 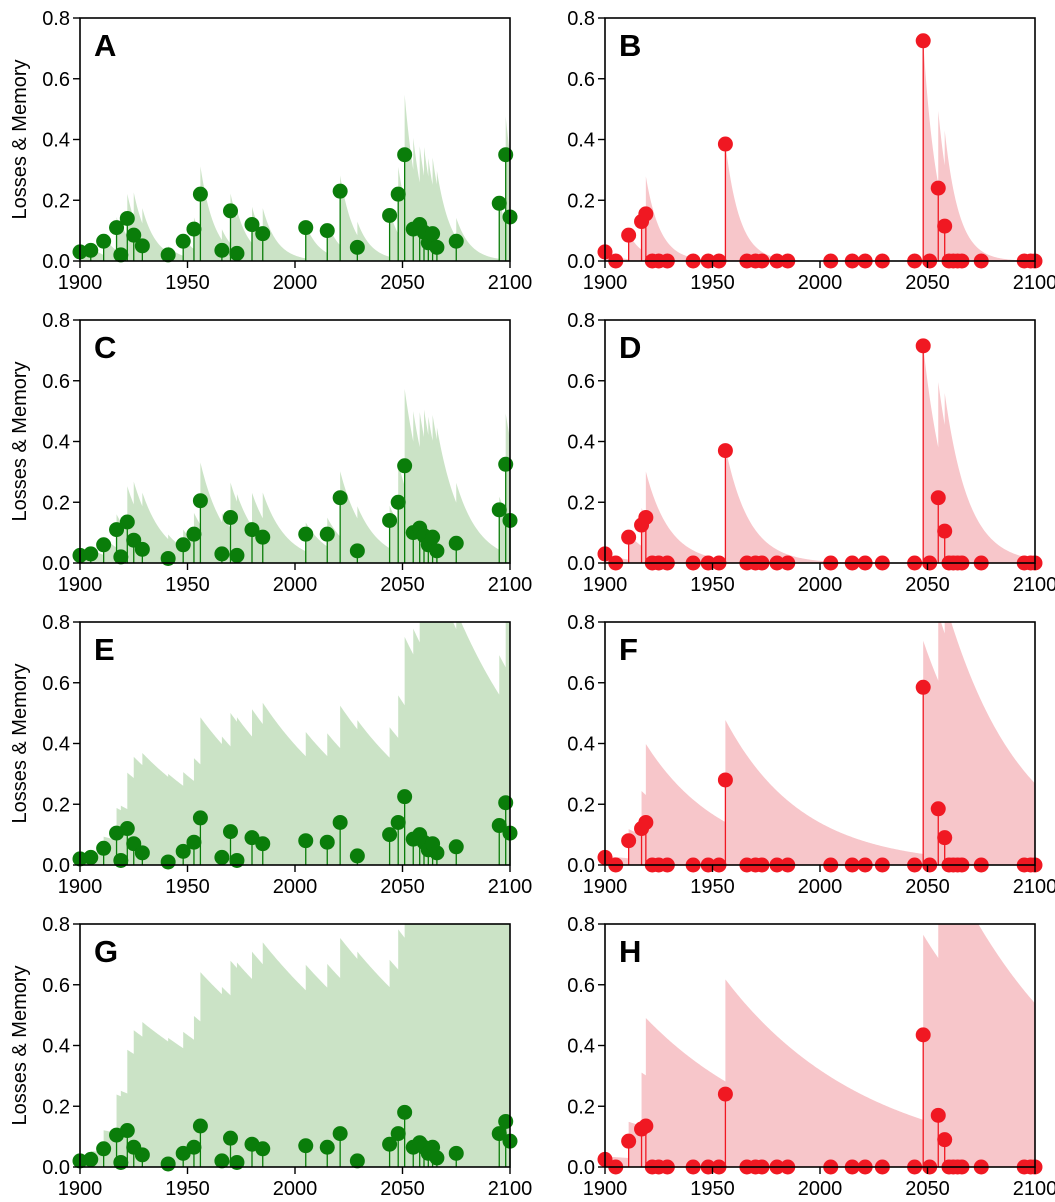 I want to click on panel-label: F, so click(x=628, y=649).